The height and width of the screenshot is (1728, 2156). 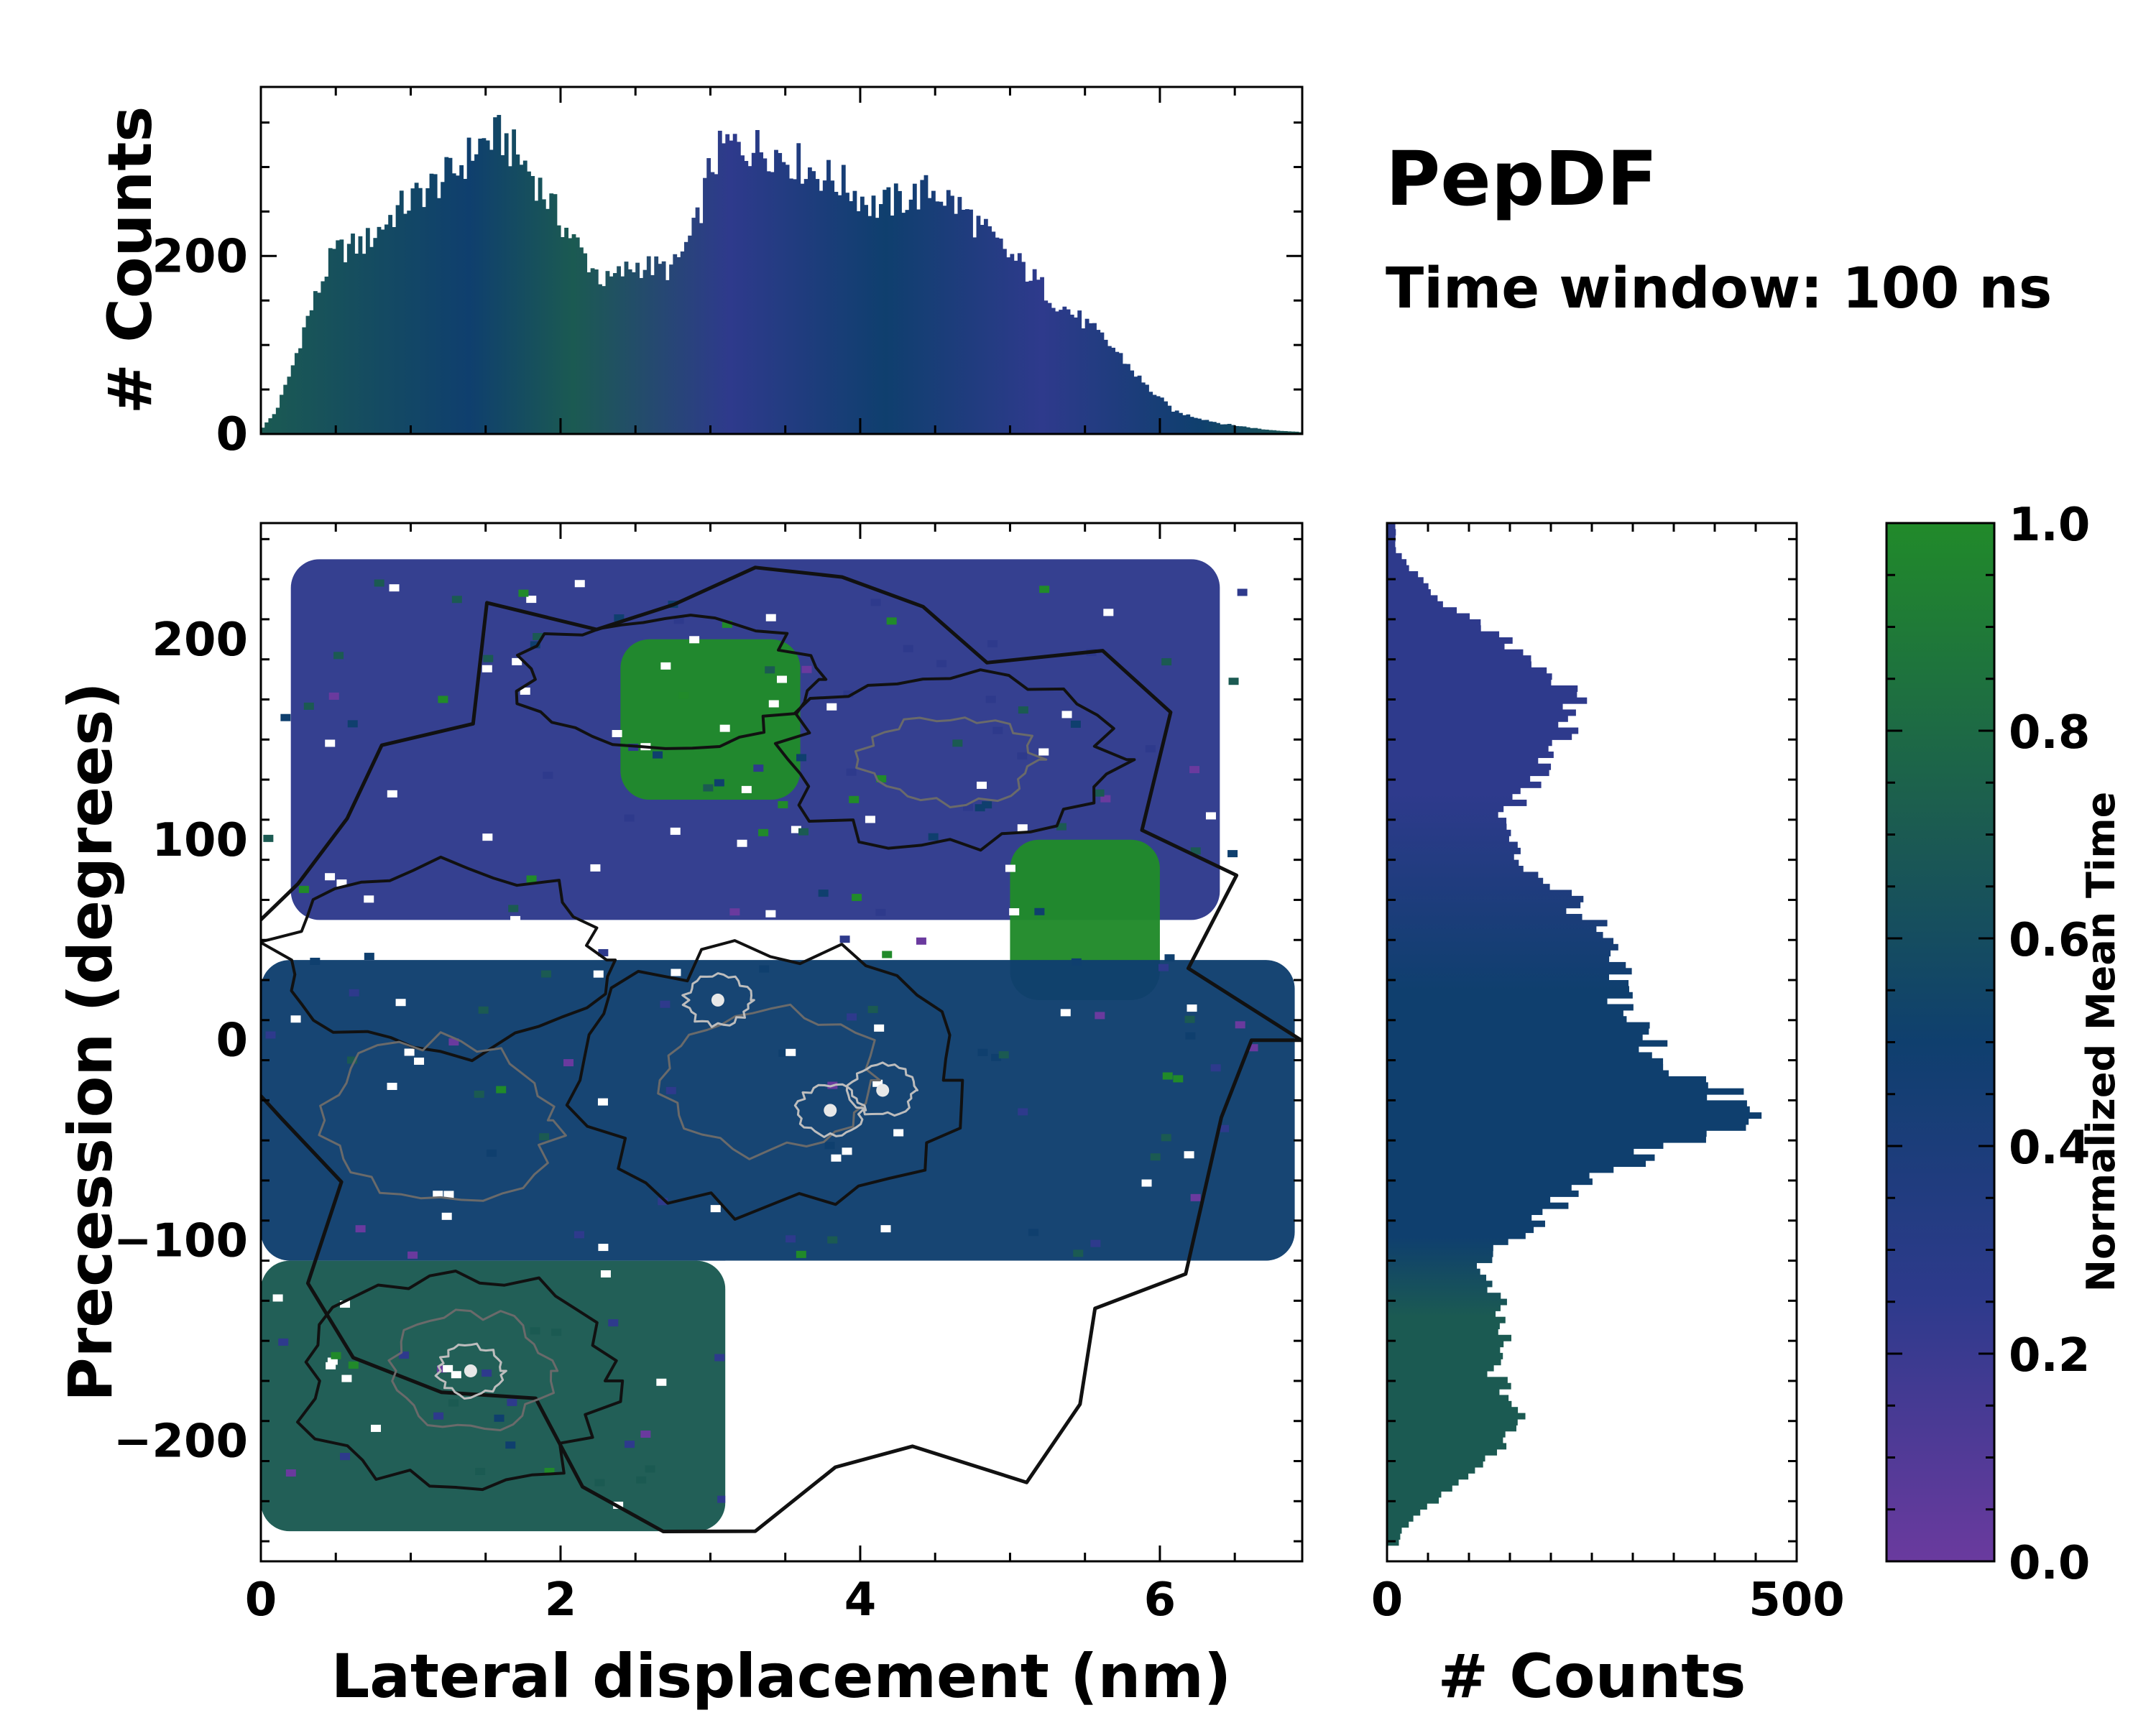 I want to click on top-y-tick-label: 200, so click(x=200, y=256).